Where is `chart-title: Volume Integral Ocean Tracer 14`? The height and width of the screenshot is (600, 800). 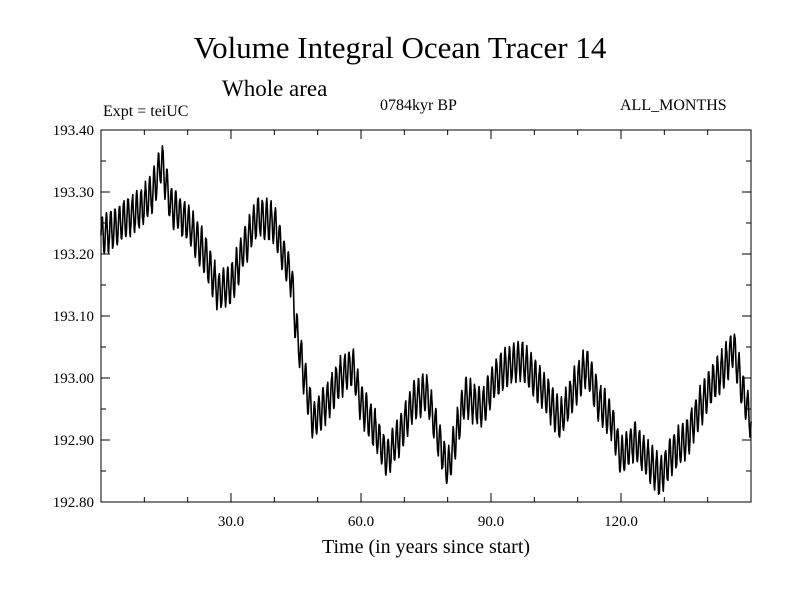 chart-title: Volume Integral Ocean Tracer 14 is located at coordinates (400, 47).